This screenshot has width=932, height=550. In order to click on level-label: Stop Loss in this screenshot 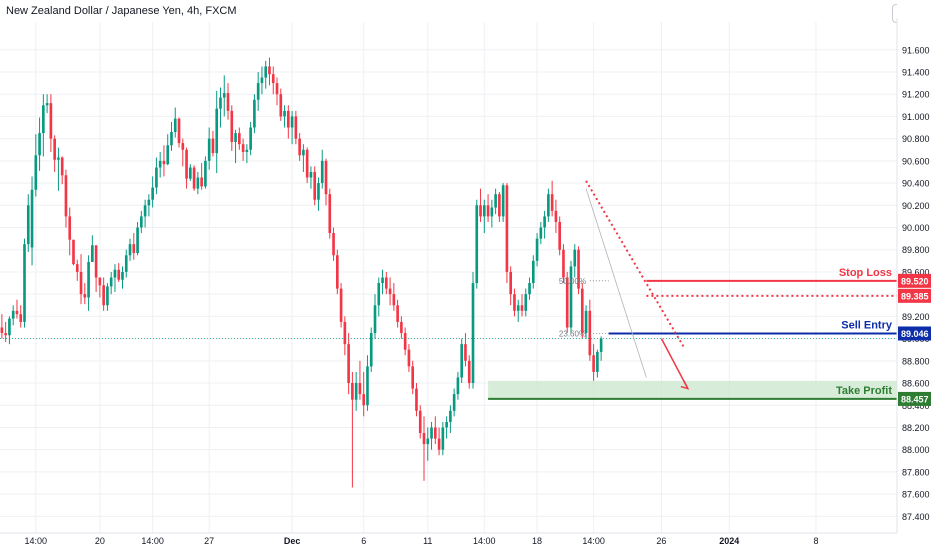, I will do `click(865, 273)`.